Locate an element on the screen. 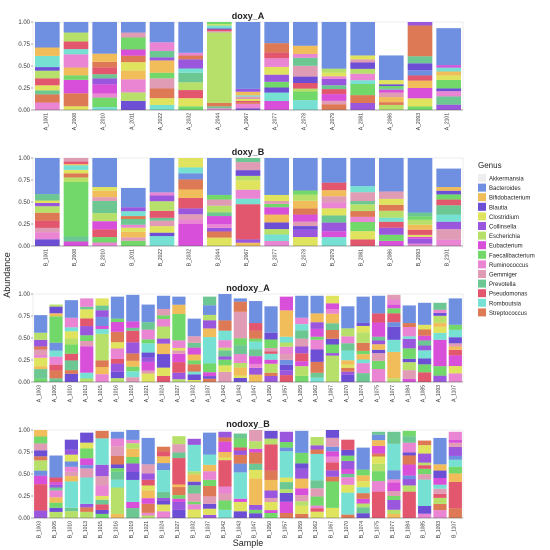 Image resolution: width=550 pixels, height=550 pixels. x-tick-label-A_2008: A_2008 is located at coordinates (75, 121).